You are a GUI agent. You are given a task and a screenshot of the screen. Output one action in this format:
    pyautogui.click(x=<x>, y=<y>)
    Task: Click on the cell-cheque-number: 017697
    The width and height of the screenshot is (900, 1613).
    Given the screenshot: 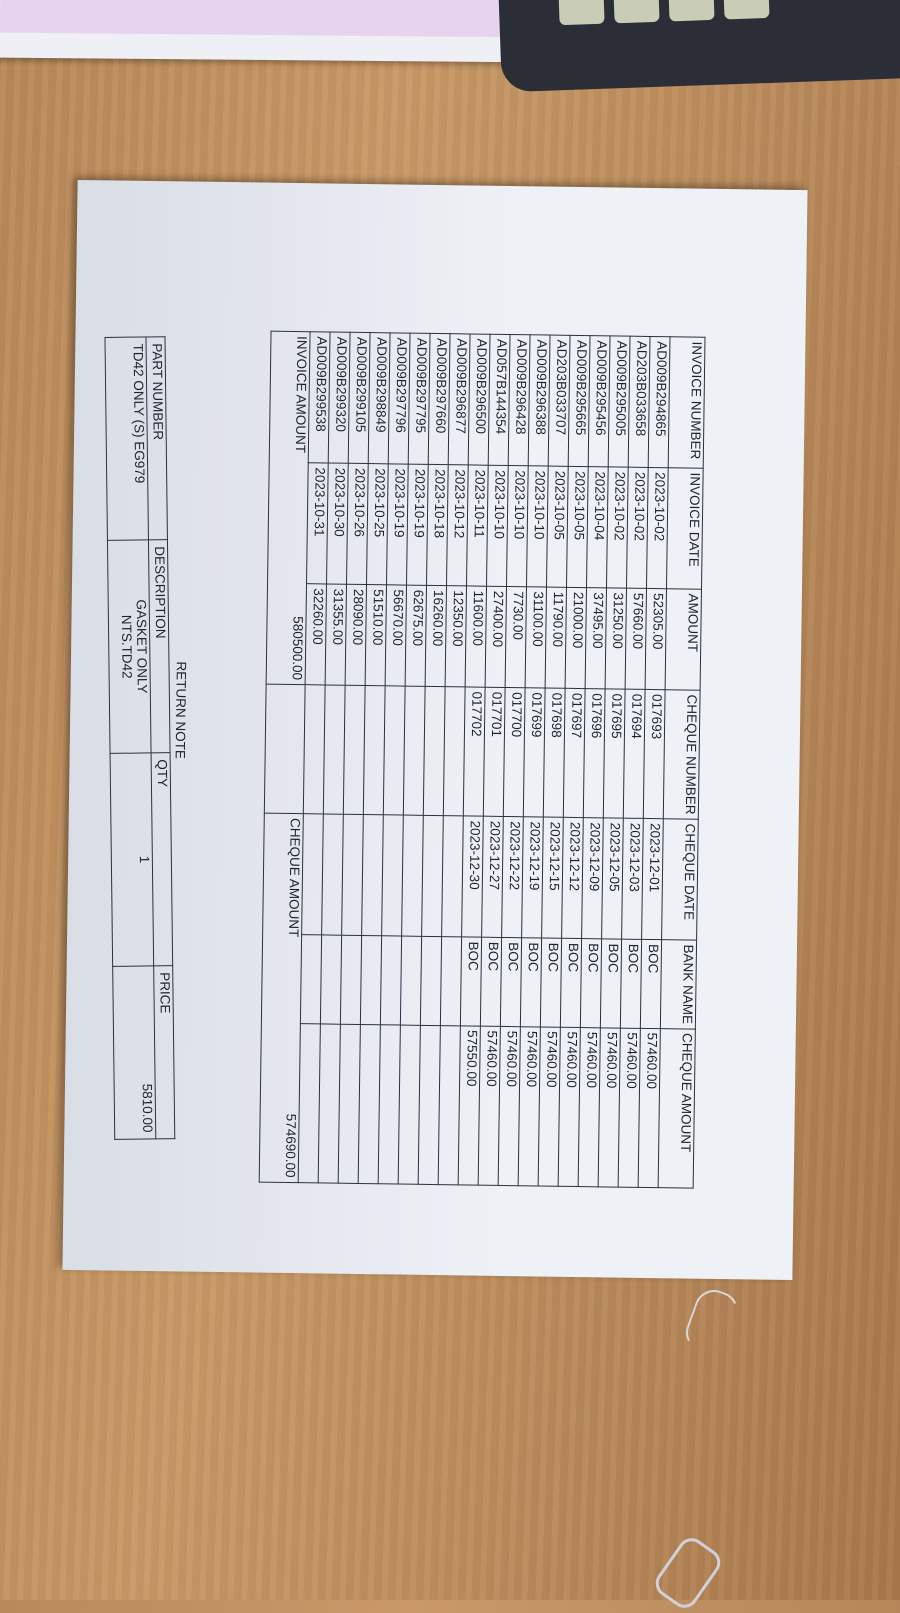 What is the action you would take?
    pyautogui.click(x=574, y=753)
    